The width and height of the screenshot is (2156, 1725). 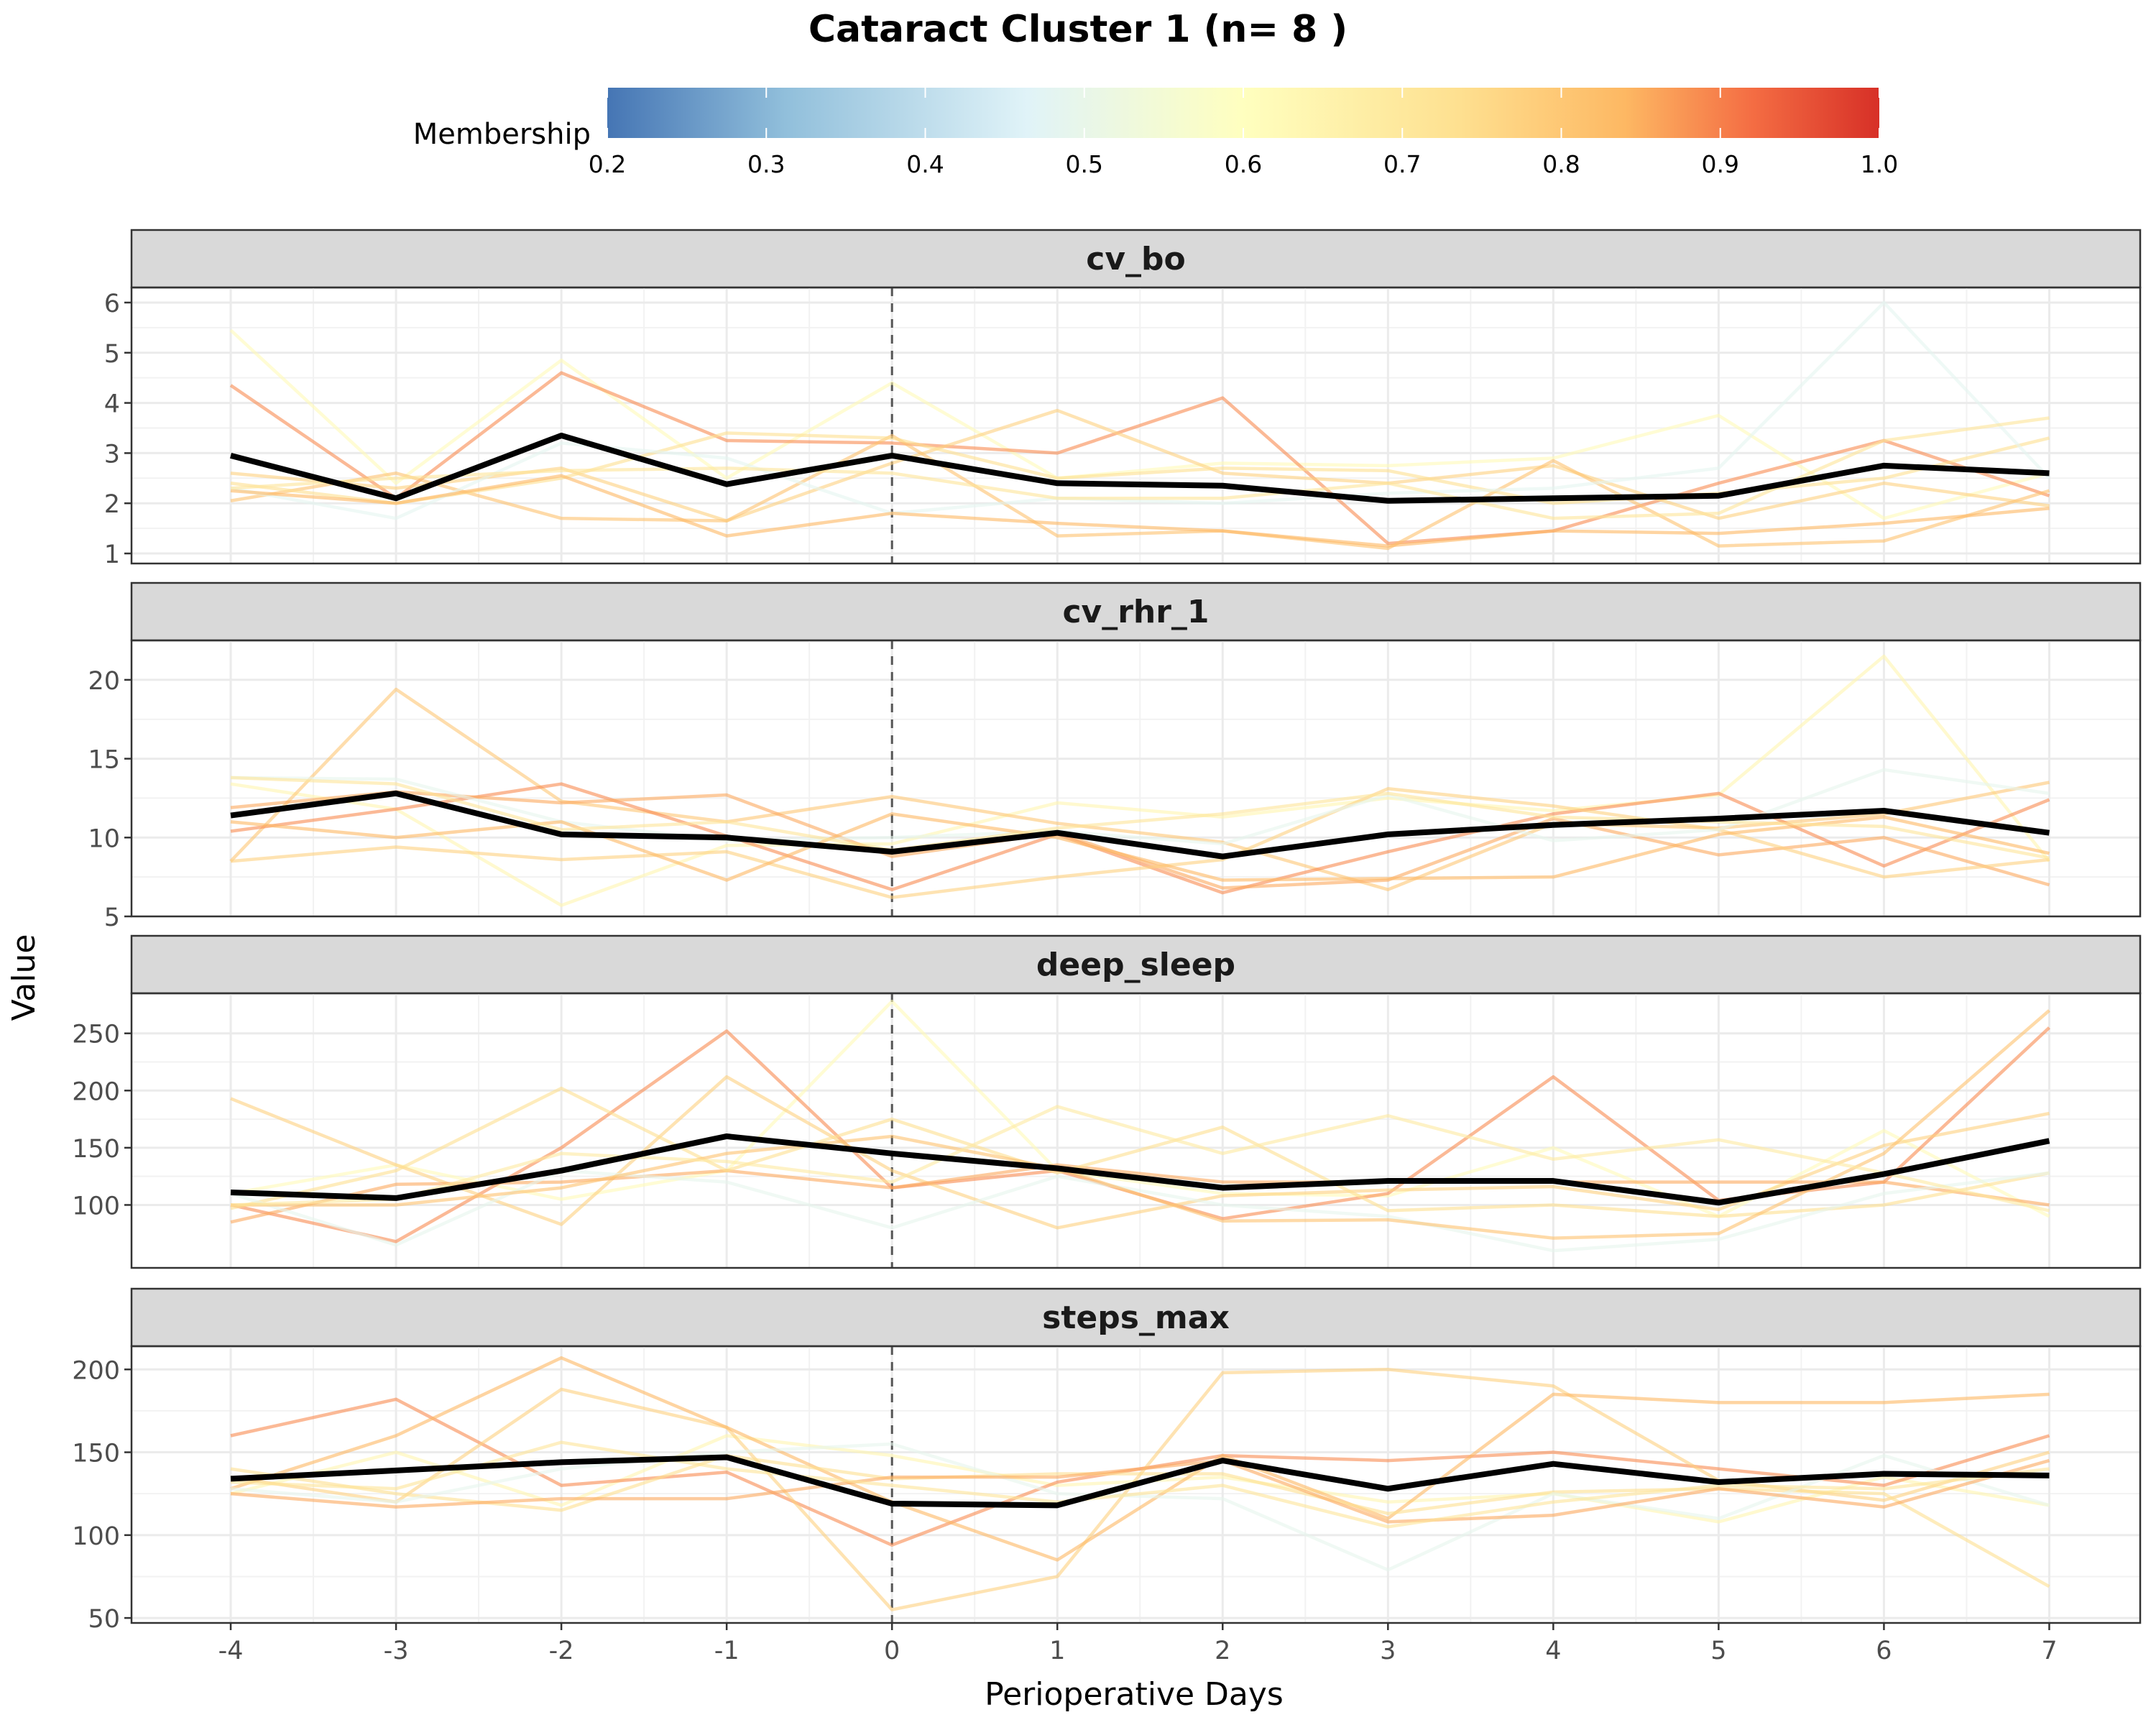 I want to click on x-tick-label: -3, so click(x=397, y=1651).